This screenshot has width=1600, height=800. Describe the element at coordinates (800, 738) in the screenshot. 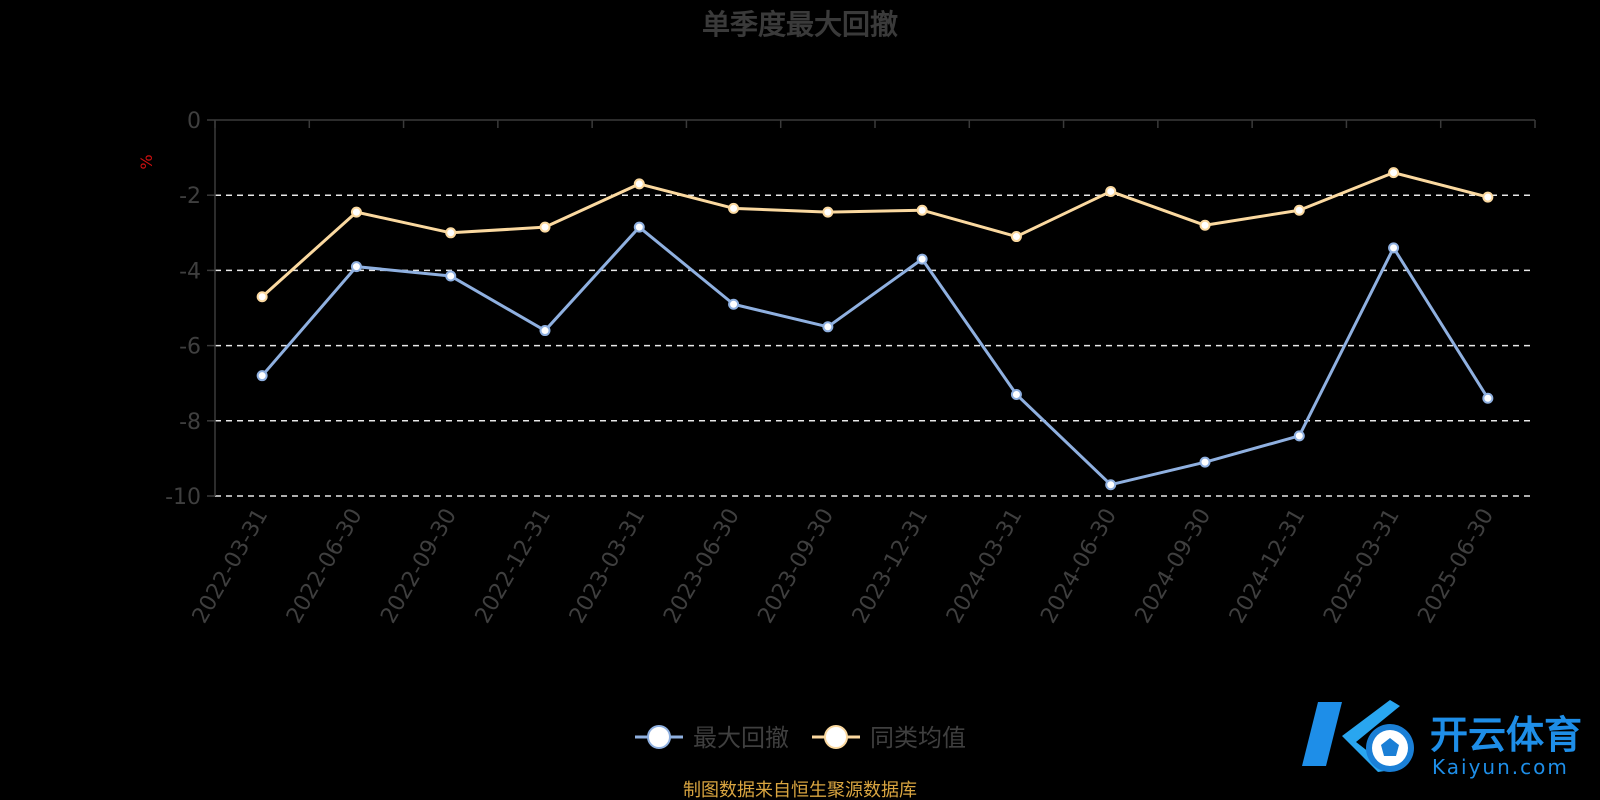

I see `legend: 最大回撤 同类均值` at that location.